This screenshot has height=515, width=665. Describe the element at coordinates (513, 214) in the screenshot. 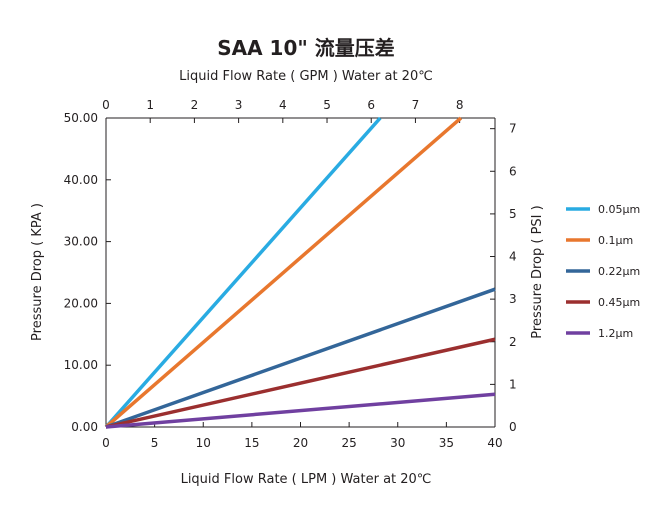

I see `y2-tick-label: 5` at that location.